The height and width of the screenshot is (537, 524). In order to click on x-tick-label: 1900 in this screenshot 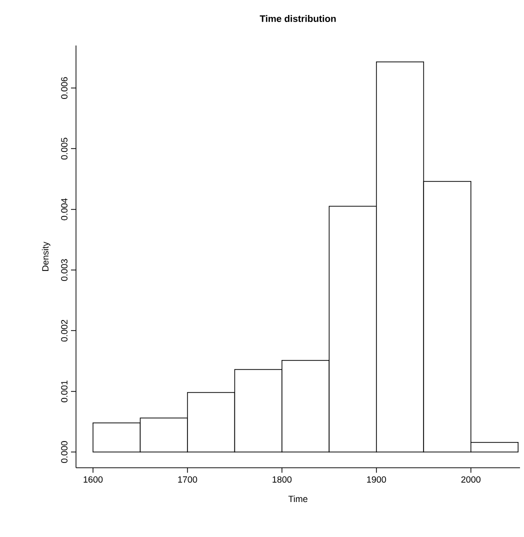, I will do `click(376, 479)`.